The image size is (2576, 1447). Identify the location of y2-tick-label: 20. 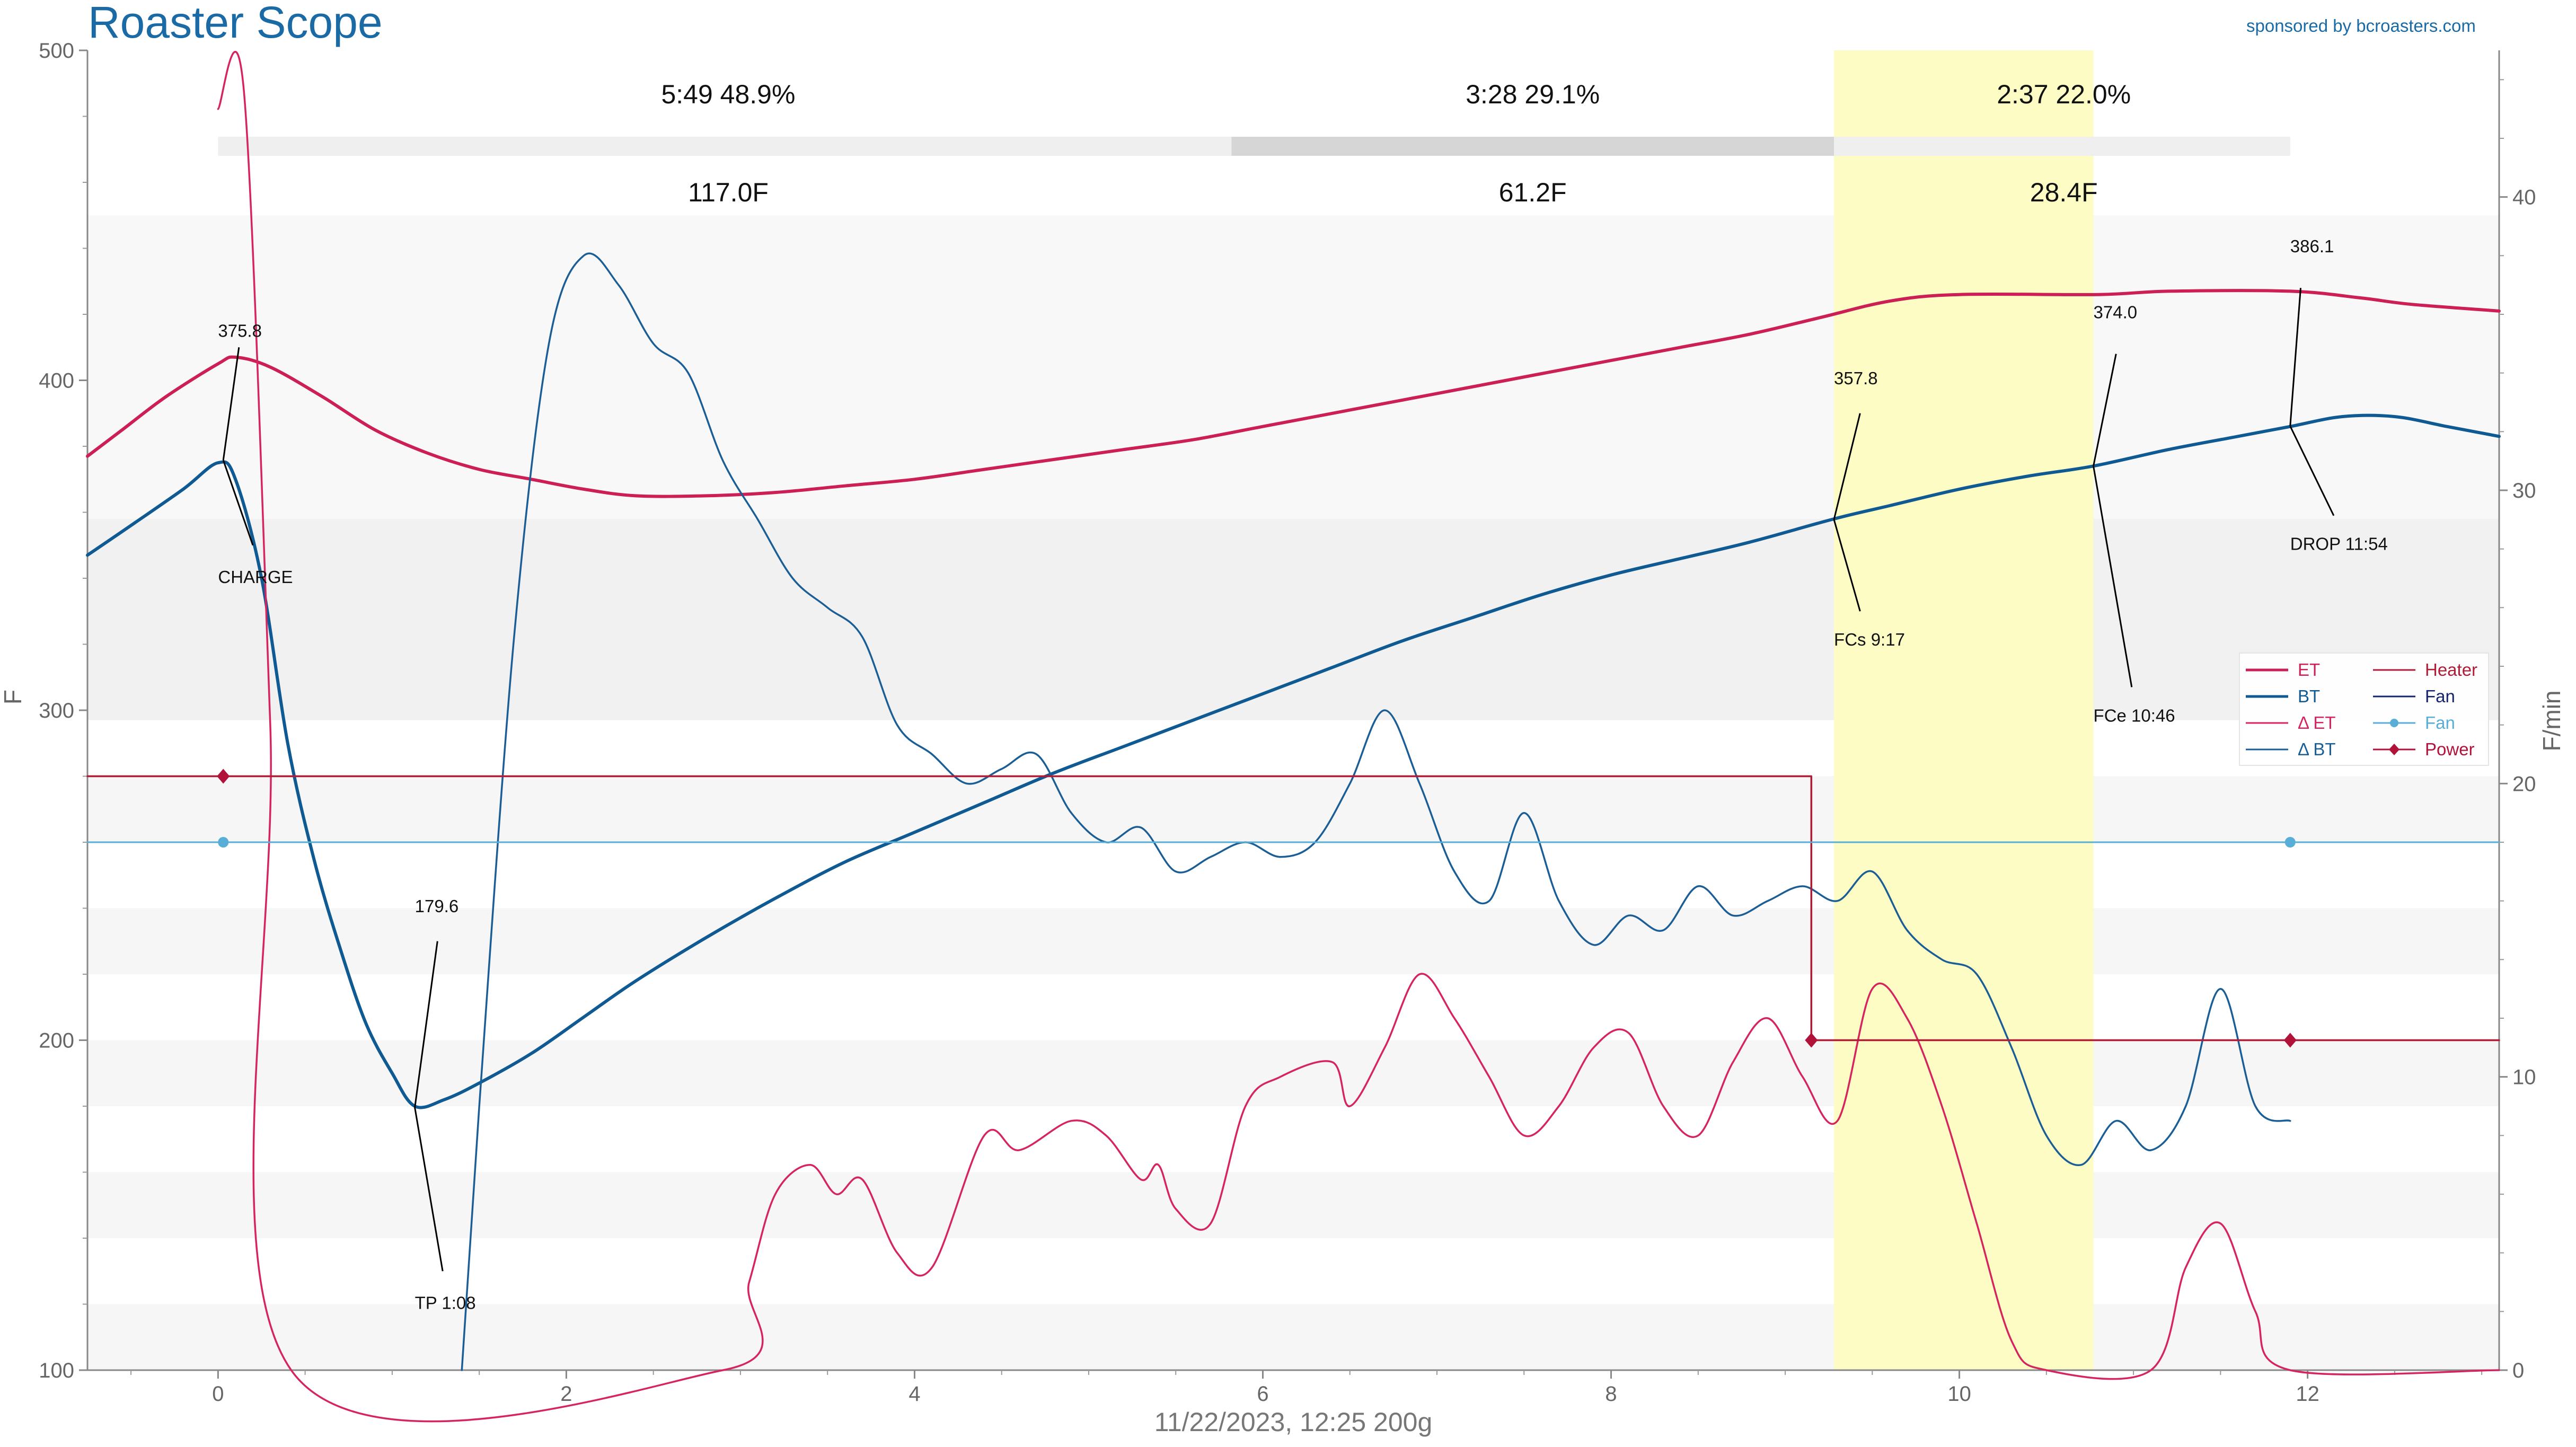
(2524, 784).